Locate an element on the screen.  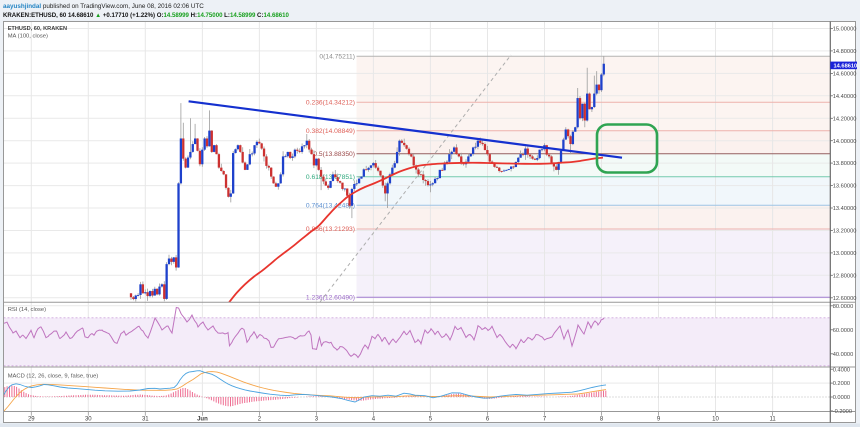
svg-text: 9 is located at coordinates (659, 420).